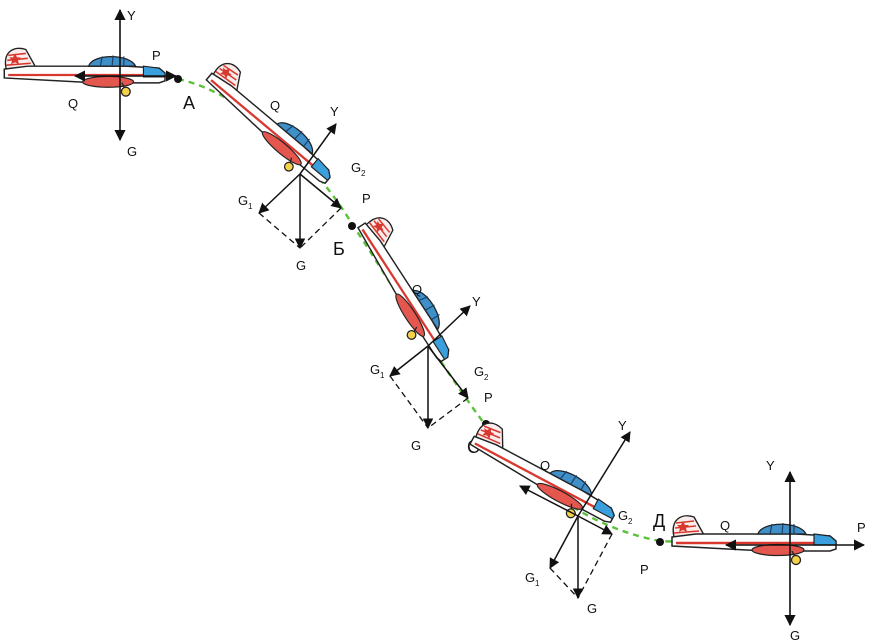 This screenshot has width=872, height=644. Describe the element at coordinates (549, 501) in the screenshot. I see `drag-vector-q` at that location.